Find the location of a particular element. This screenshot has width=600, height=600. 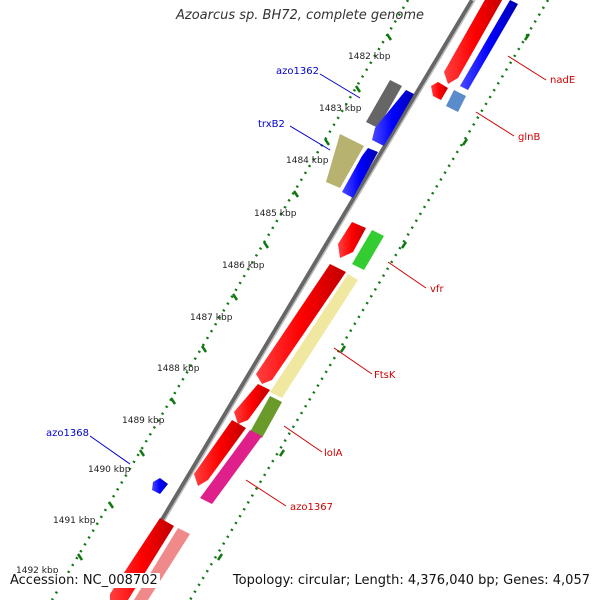

leader-azo1368 is located at coordinates (110, 450).